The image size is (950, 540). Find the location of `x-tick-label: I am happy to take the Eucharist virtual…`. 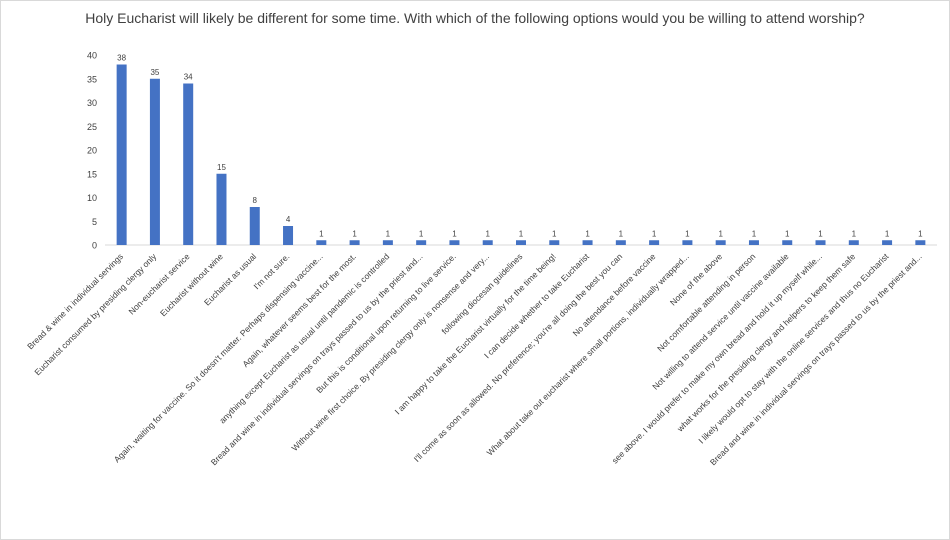

x-tick-label: I am happy to take the Eucharist virtual… is located at coordinates (475, 333).